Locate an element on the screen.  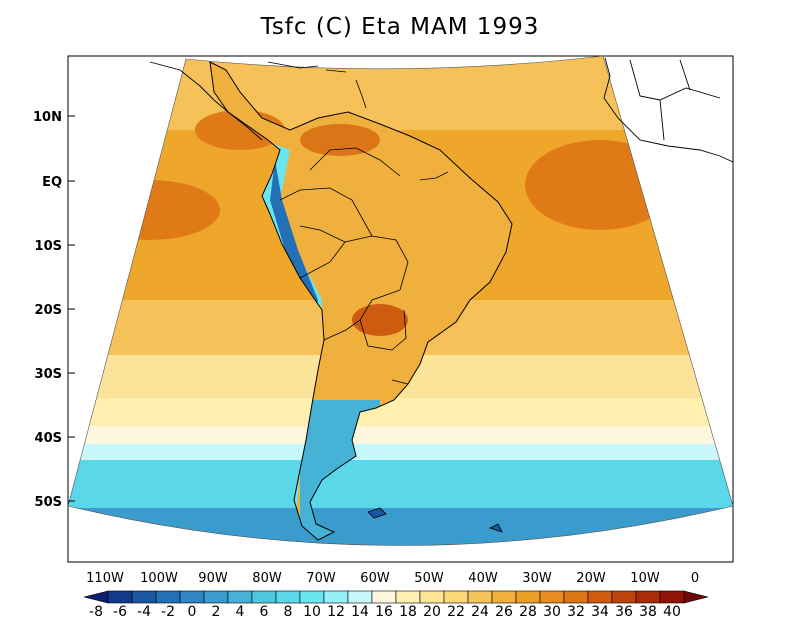
colorbar-label: 26 is located at coordinates (504, 611).